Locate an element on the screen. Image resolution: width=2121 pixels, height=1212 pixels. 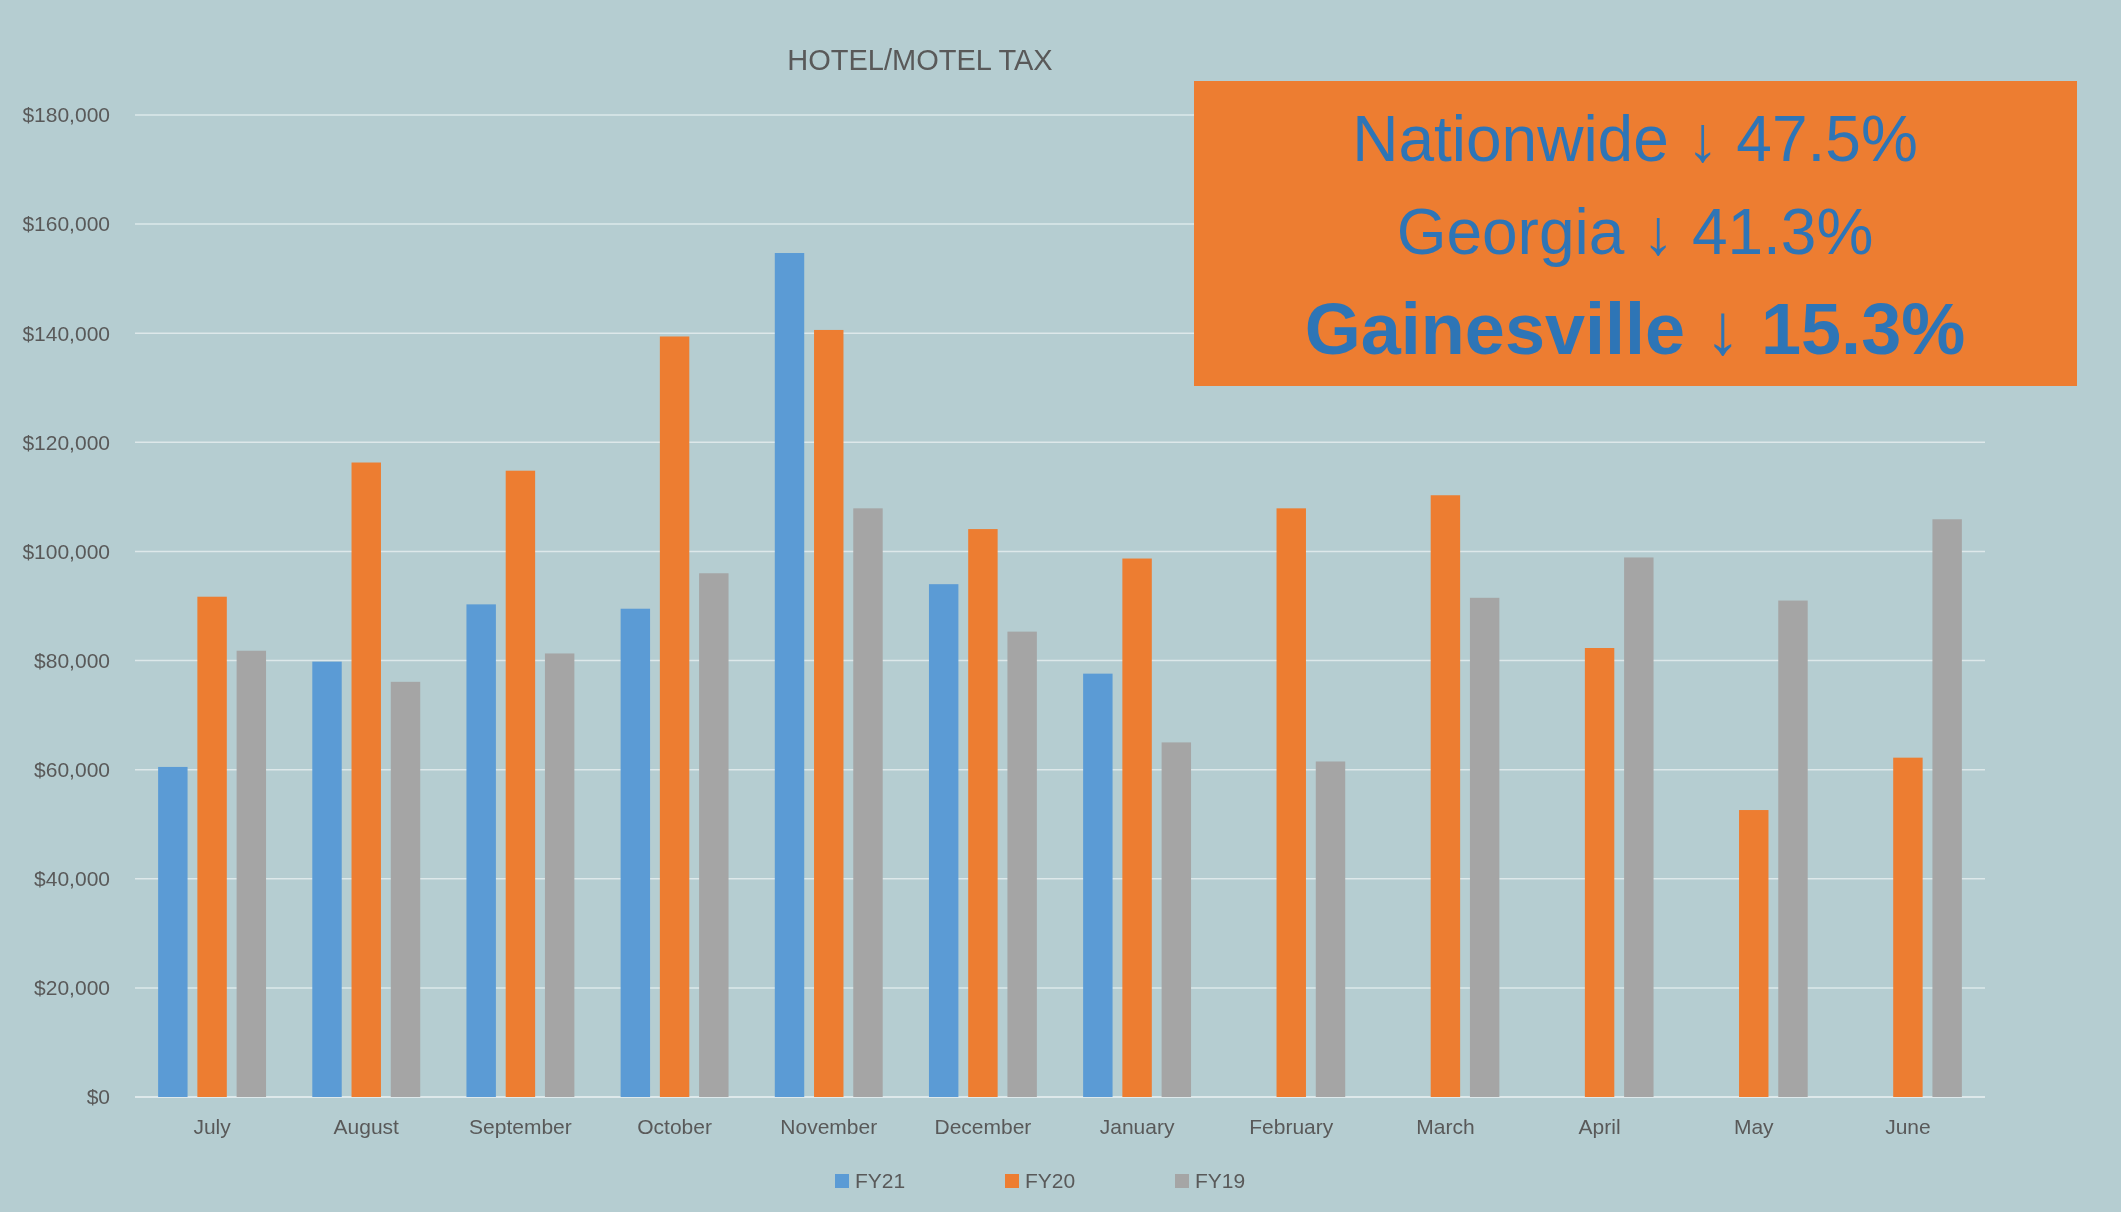
y-tick-label: $20,000 is located at coordinates (72, 988).